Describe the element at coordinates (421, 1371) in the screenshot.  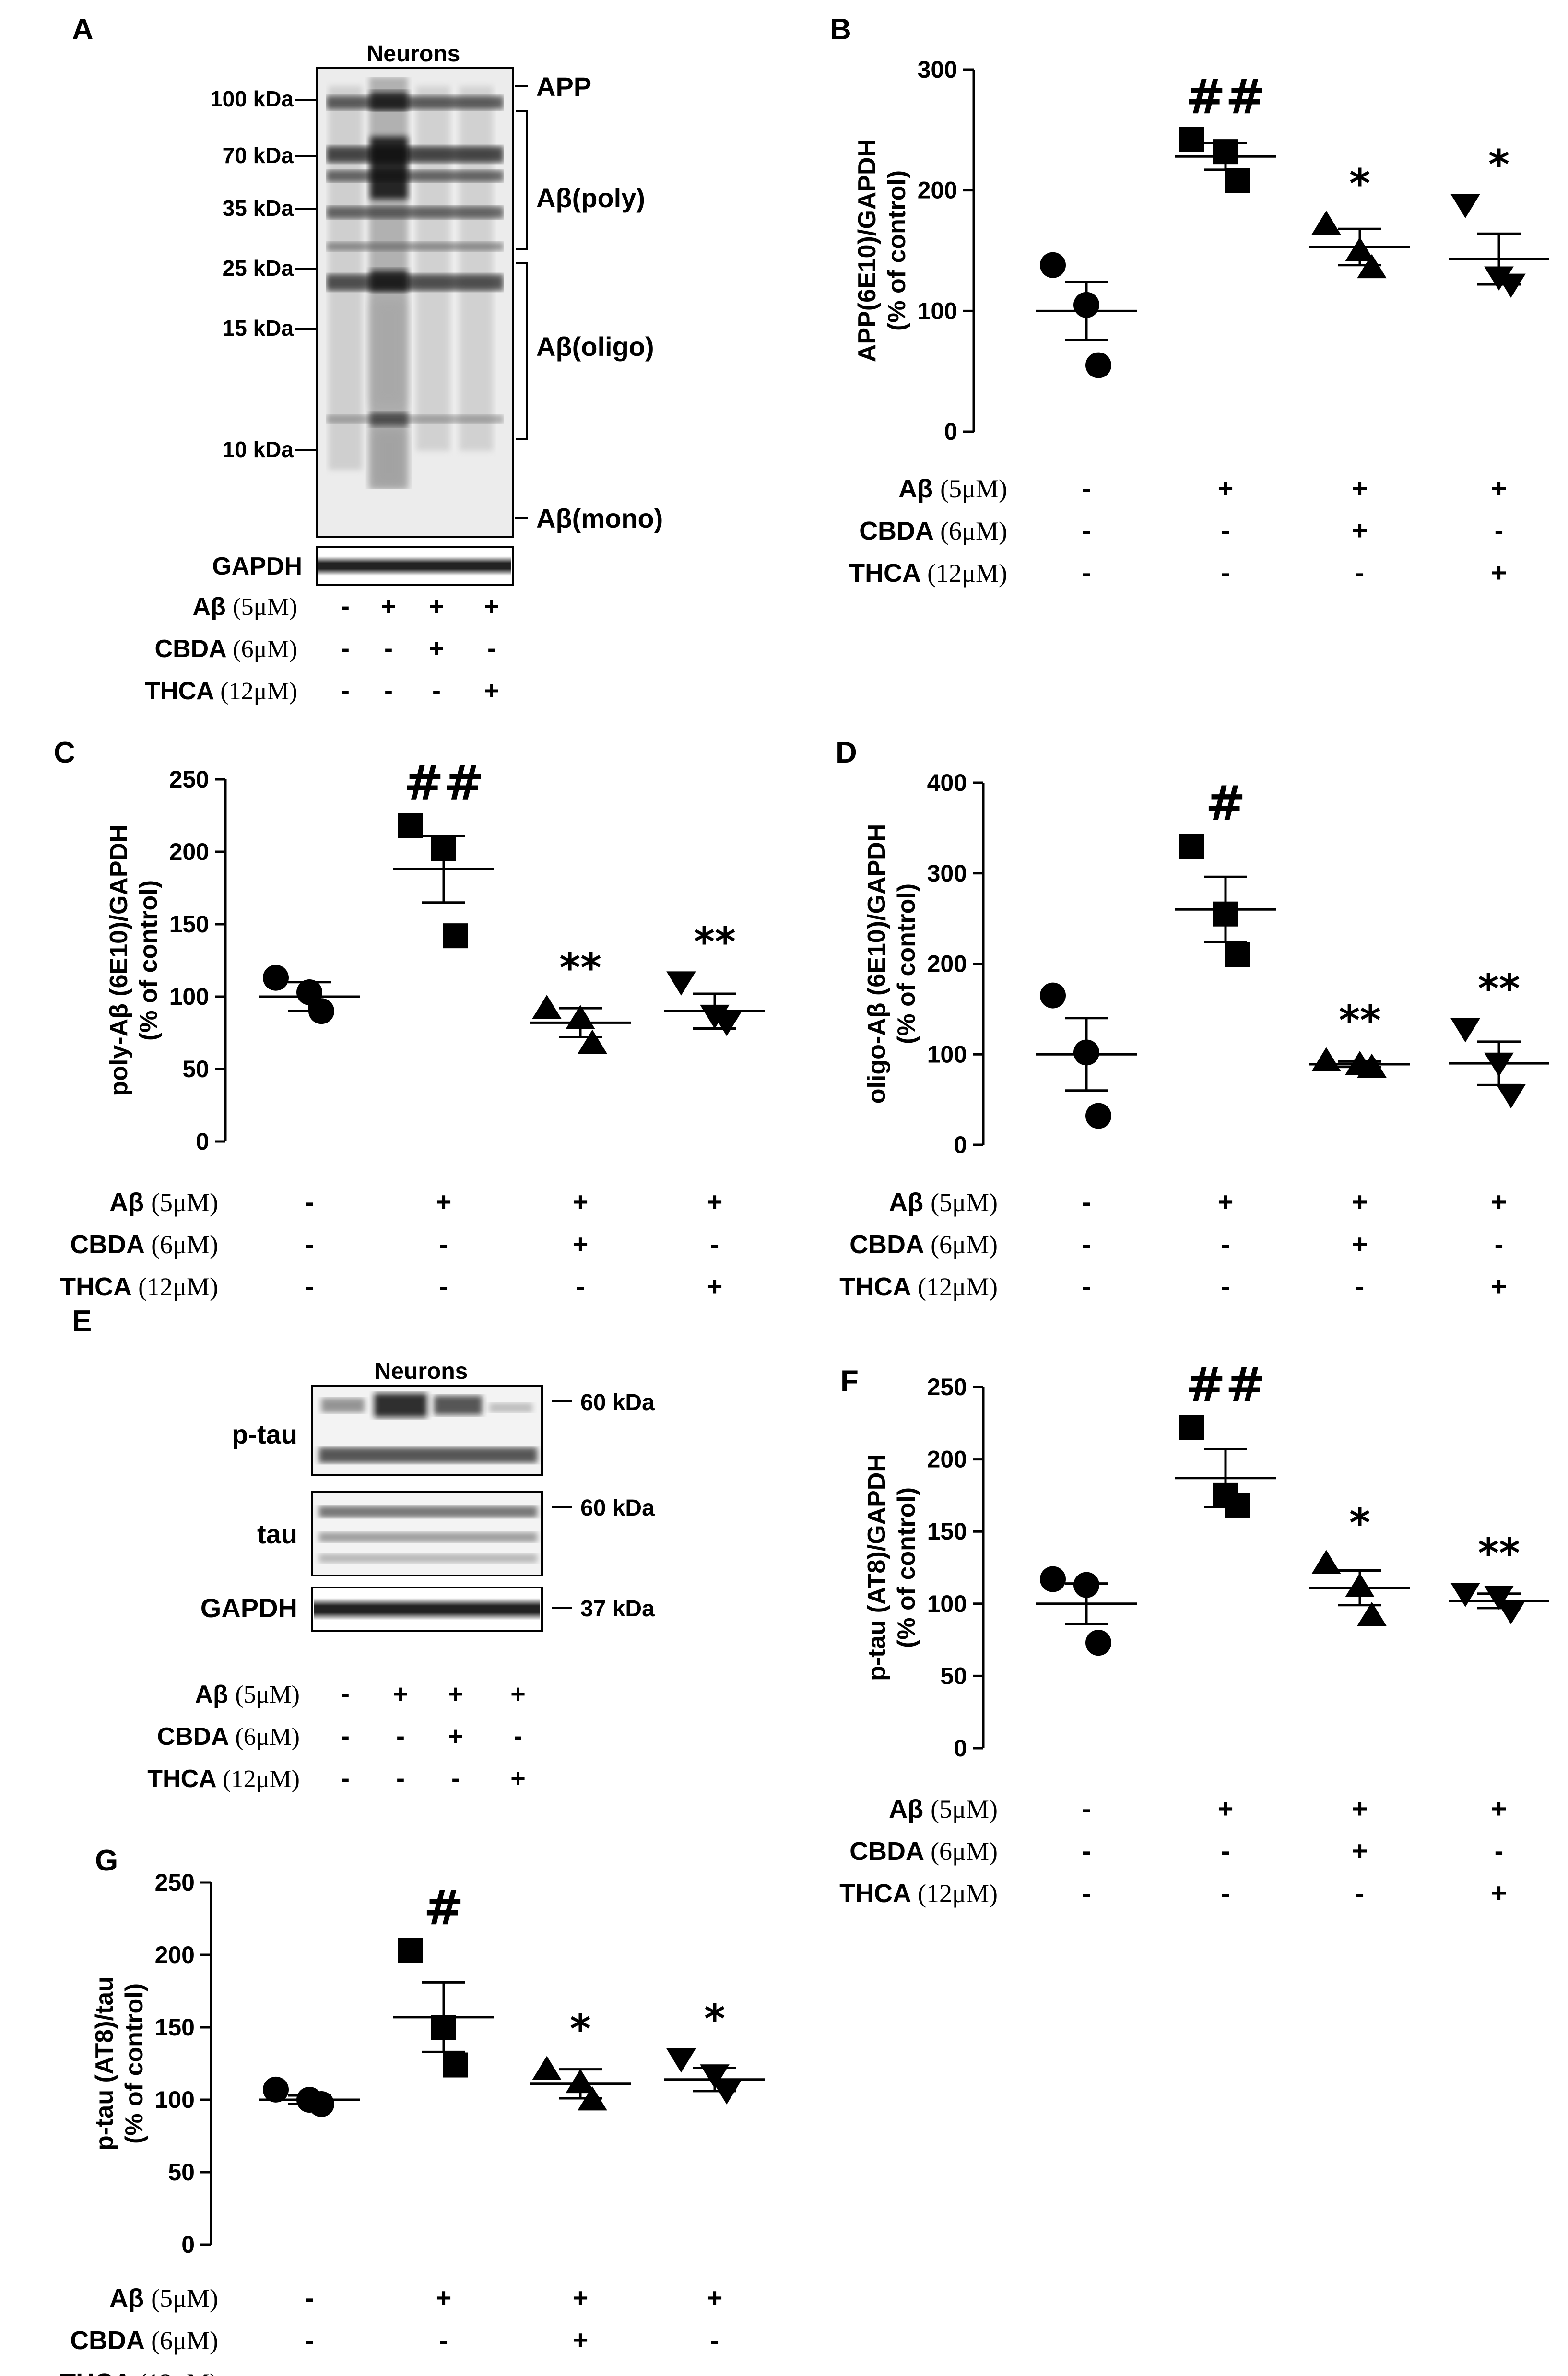
I see `blot-e-title: Neurons` at that location.